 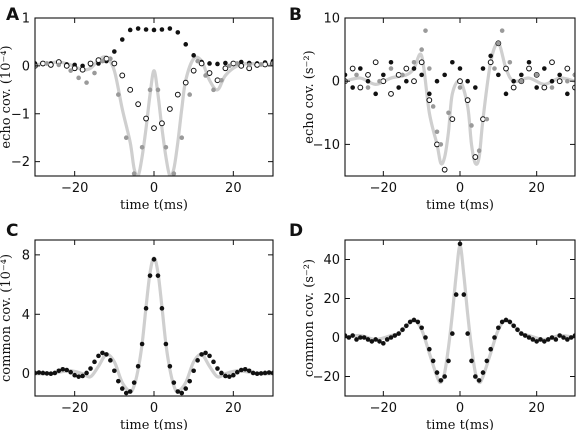 I want to click on y-tick-label-a-2: −1, so click(x=20, y=114).